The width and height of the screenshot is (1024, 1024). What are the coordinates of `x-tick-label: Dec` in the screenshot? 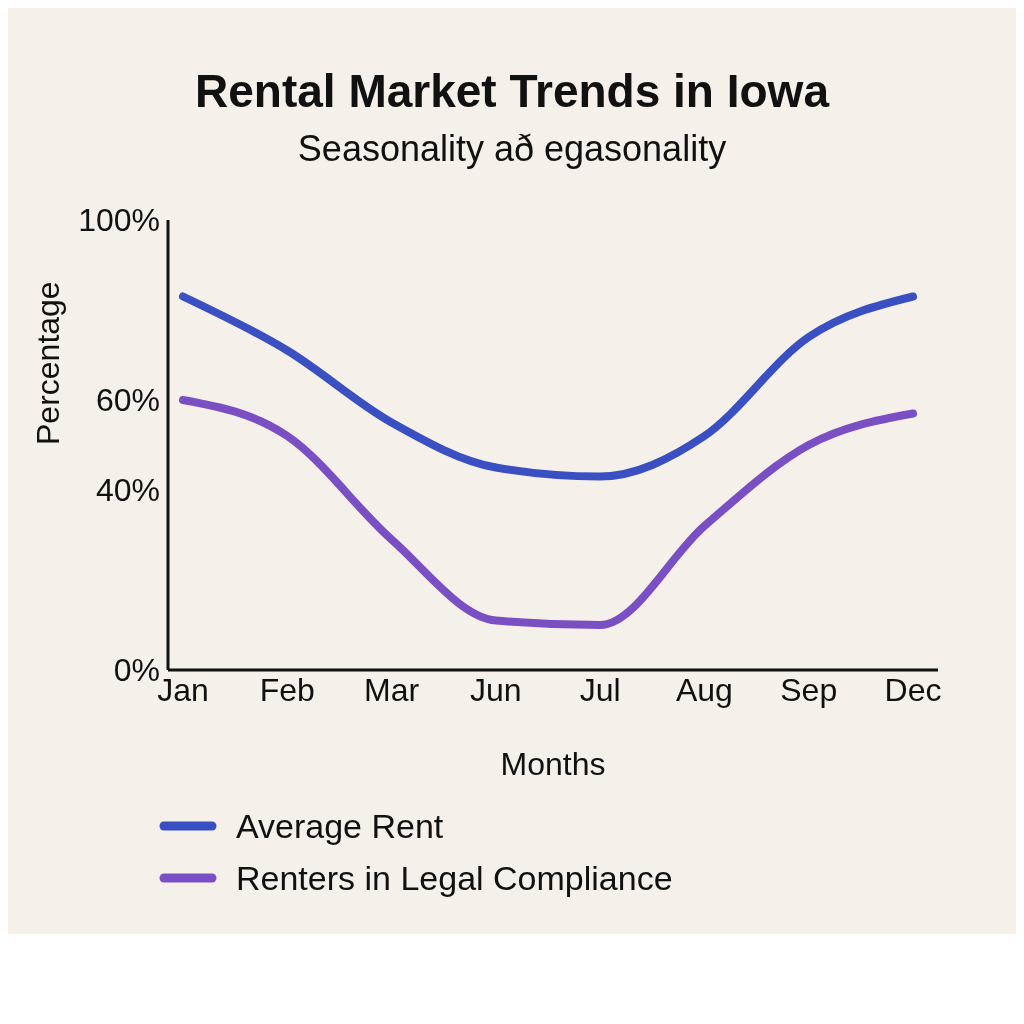 It's located at (913, 689).